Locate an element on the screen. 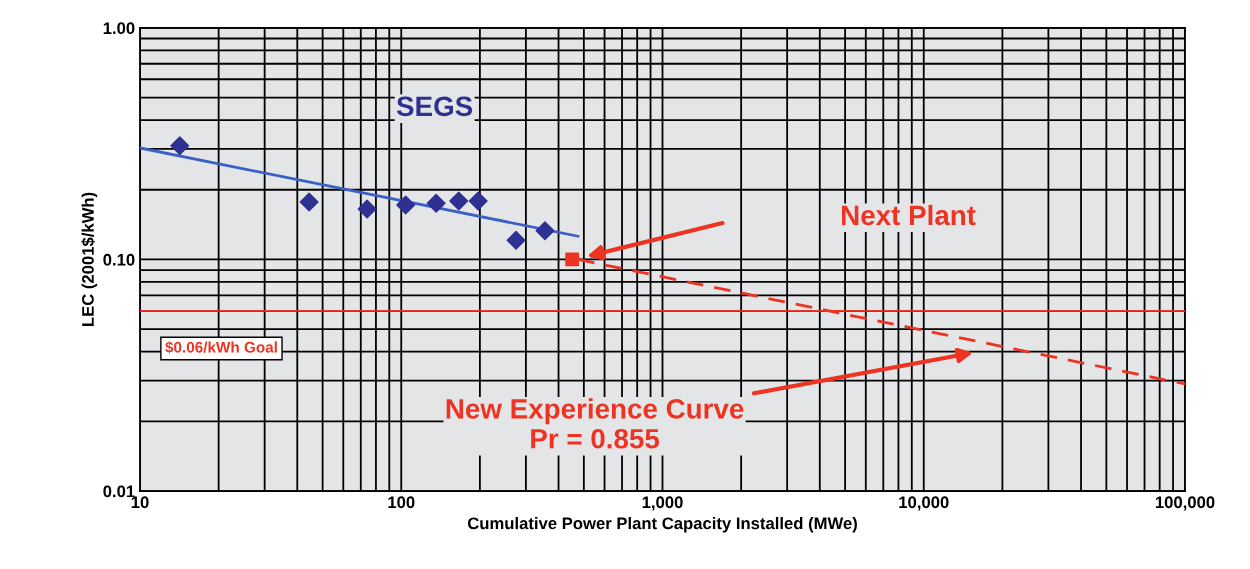 The width and height of the screenshot is (1250, 569). ref-line-label: $0.06/kWh Goal is located at coordinates (221, 347).